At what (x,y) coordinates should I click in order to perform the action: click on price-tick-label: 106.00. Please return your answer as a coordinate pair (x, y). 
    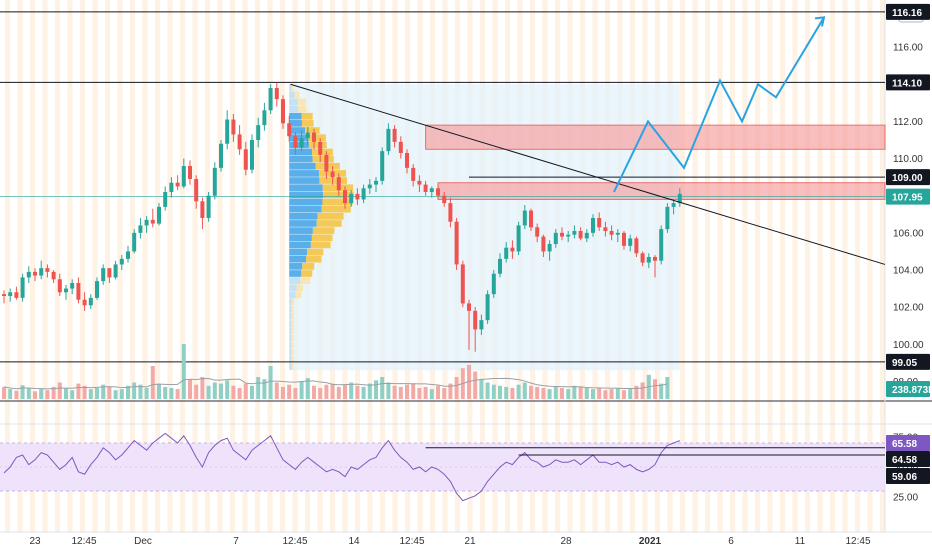
    Looking at the image, I should click on (908, 233).